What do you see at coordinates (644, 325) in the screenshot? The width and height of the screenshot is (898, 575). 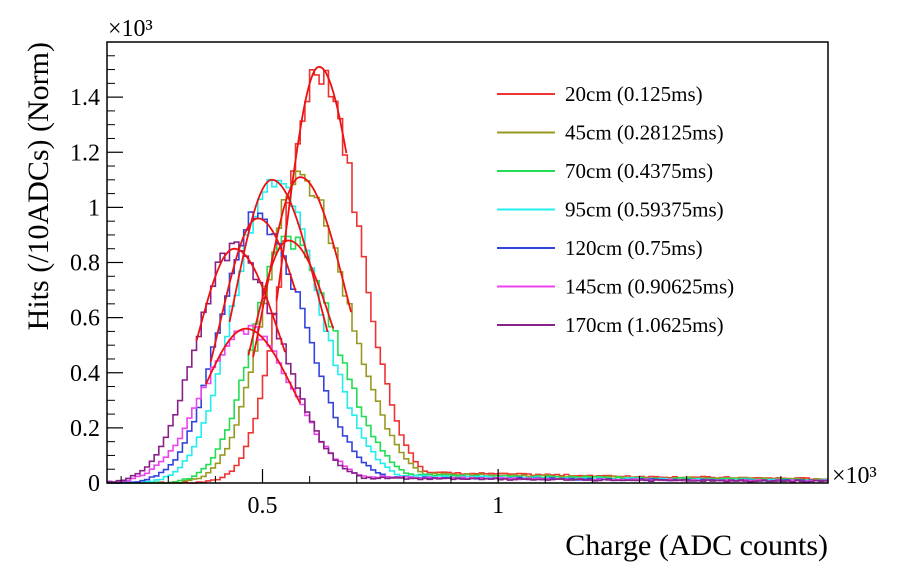 I see `legend-label-6: 170cm (1.0625ms)` at bounding box center [644, 325].